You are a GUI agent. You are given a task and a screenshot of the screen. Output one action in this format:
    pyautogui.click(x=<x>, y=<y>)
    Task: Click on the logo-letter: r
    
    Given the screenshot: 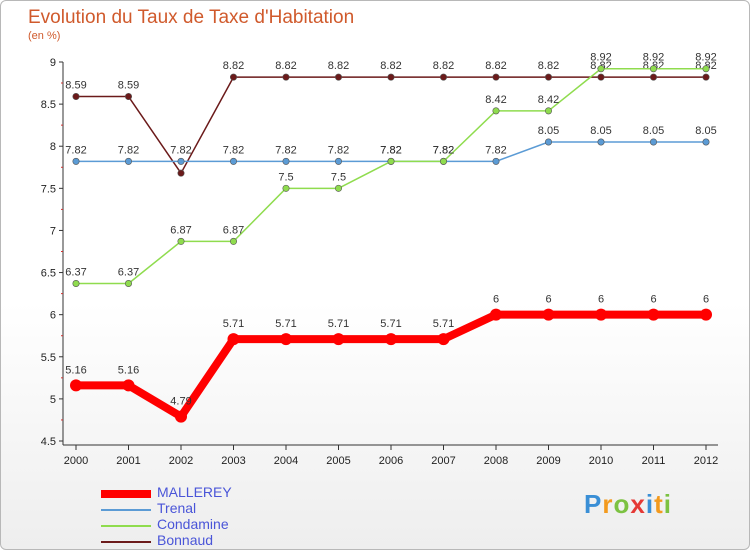 What is the action you would take?
    pyautogui.click(x=608, y=504)
    